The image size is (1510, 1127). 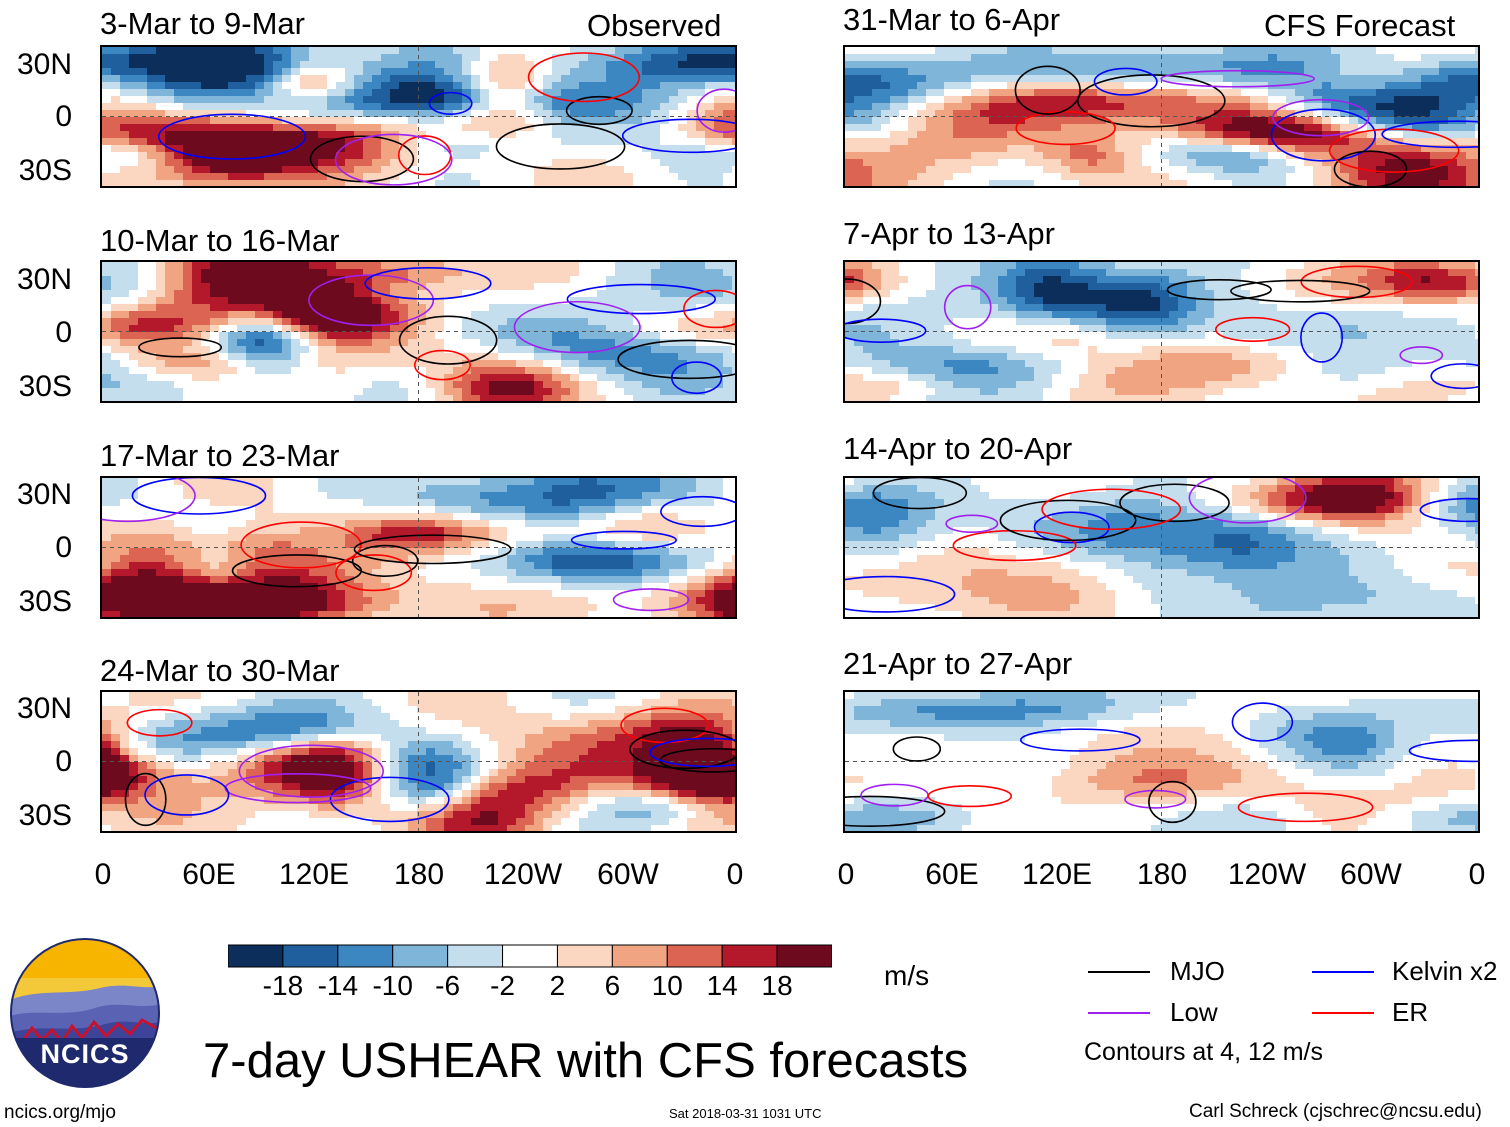 What do you see at coordinates (1343, 972) in the screenshot?
I see `legend-line-kelvin` at bounding box center [1343, 972].